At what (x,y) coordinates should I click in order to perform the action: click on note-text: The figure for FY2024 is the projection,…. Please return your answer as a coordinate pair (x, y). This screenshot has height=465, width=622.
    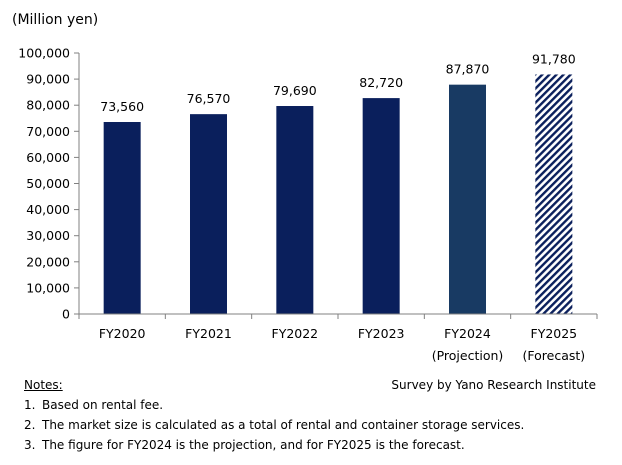
    Looking at the image, I should click on (253, 445).